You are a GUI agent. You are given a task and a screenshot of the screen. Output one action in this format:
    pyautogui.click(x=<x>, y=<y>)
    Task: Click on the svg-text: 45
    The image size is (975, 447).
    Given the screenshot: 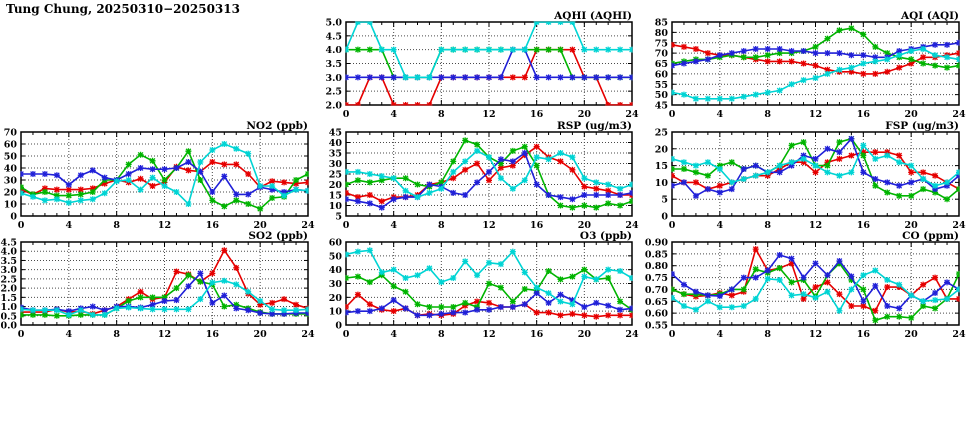 What is the action you would take?
    pyautogui.click(x=661, y=106)
    